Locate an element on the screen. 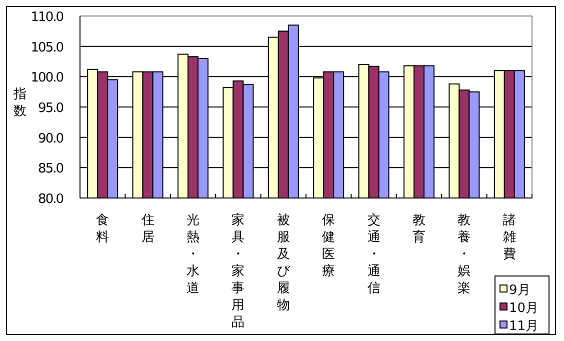 The image size is (564, 341). x-tick-label: 教育 is located at coordinates (419, 229).